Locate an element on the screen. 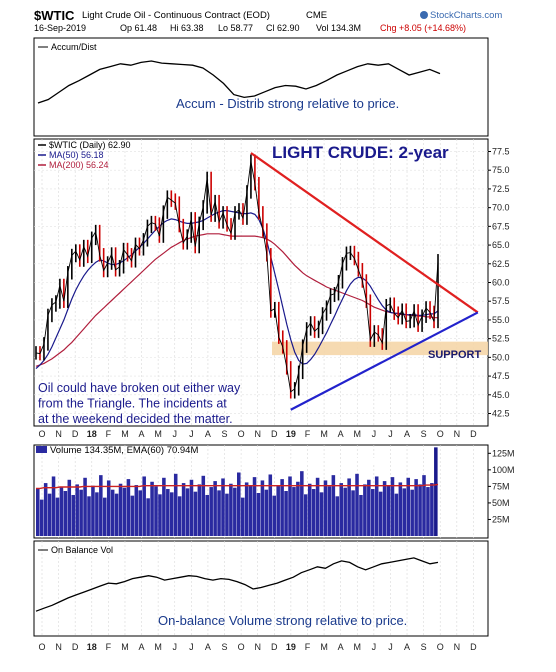 The image size is (556, 672). accum-dist-line is located at coordinates (239, 82).